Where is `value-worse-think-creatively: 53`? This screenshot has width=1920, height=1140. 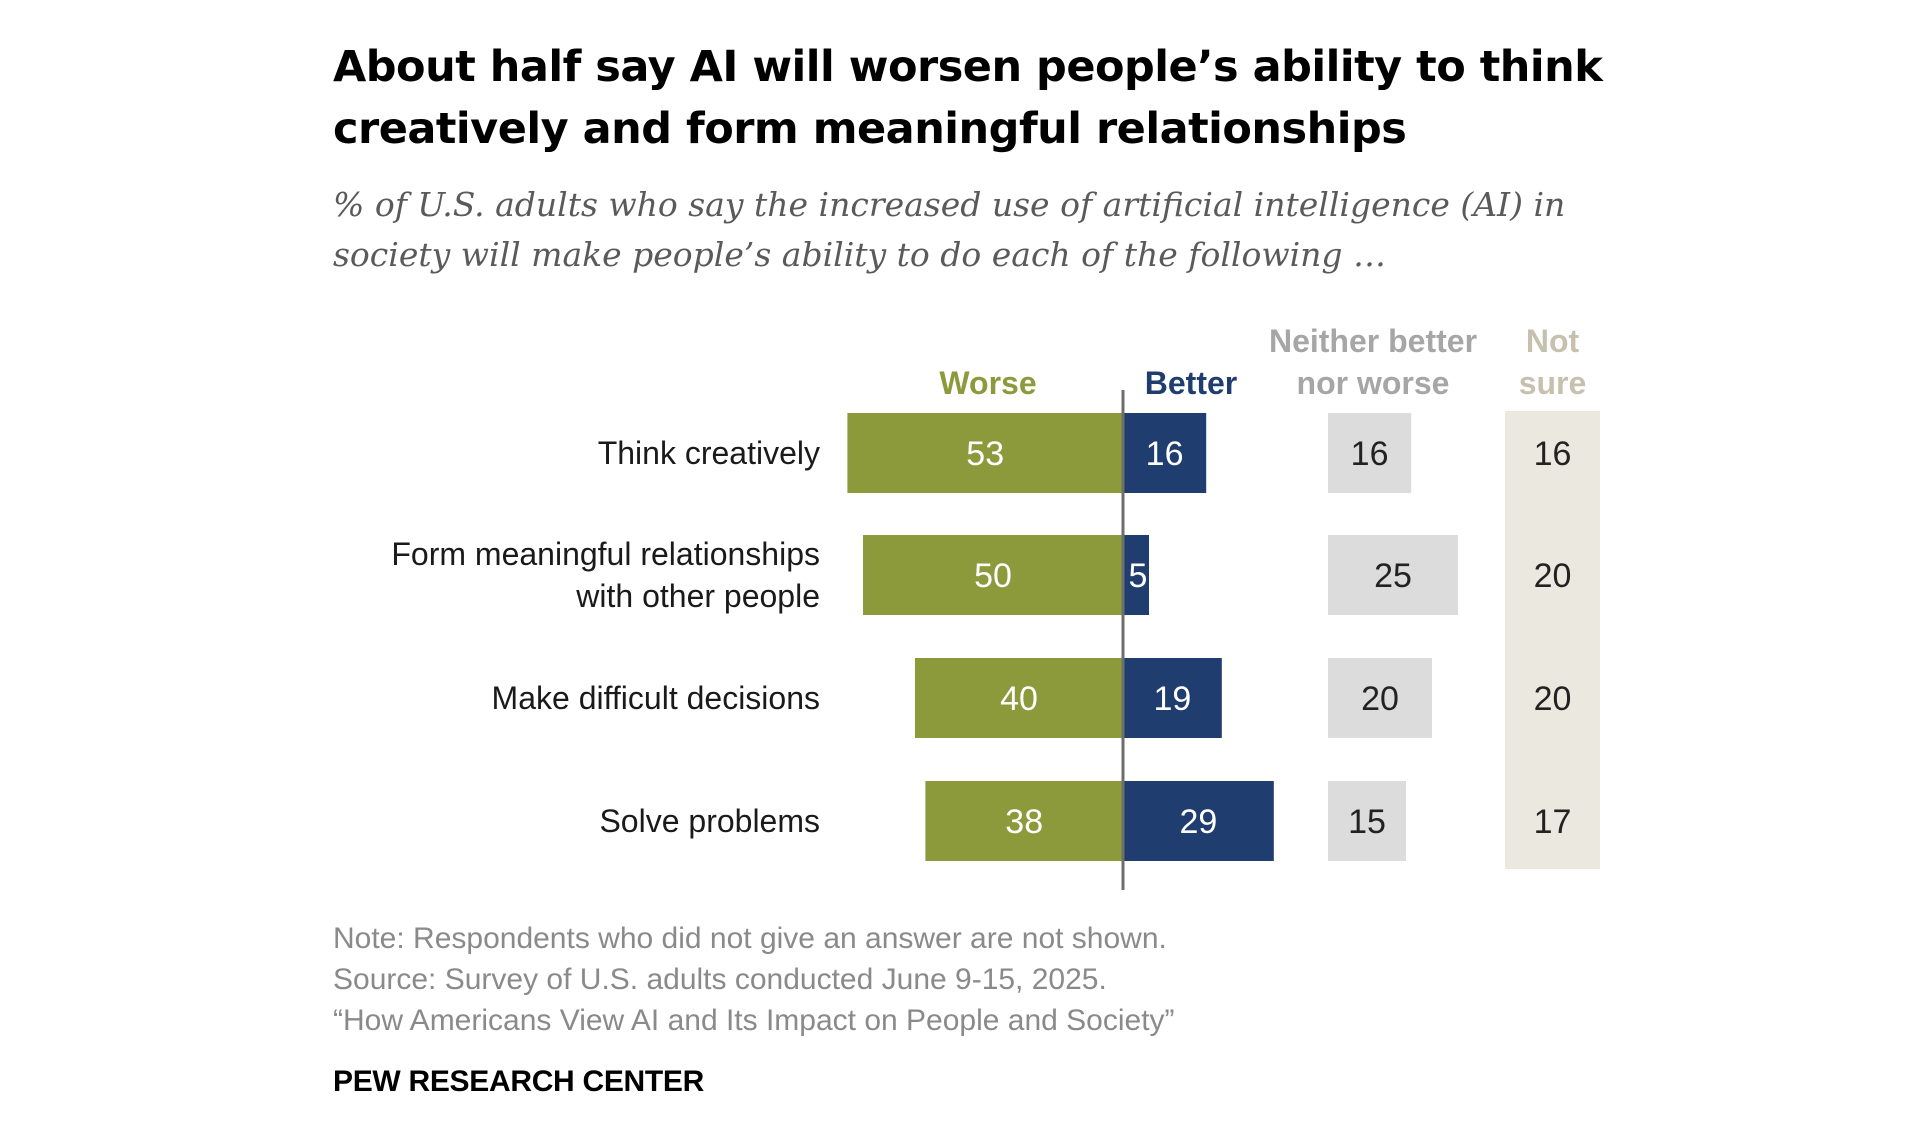 value-worse-think-creatively: 53 is located at coordinates (985, 454).